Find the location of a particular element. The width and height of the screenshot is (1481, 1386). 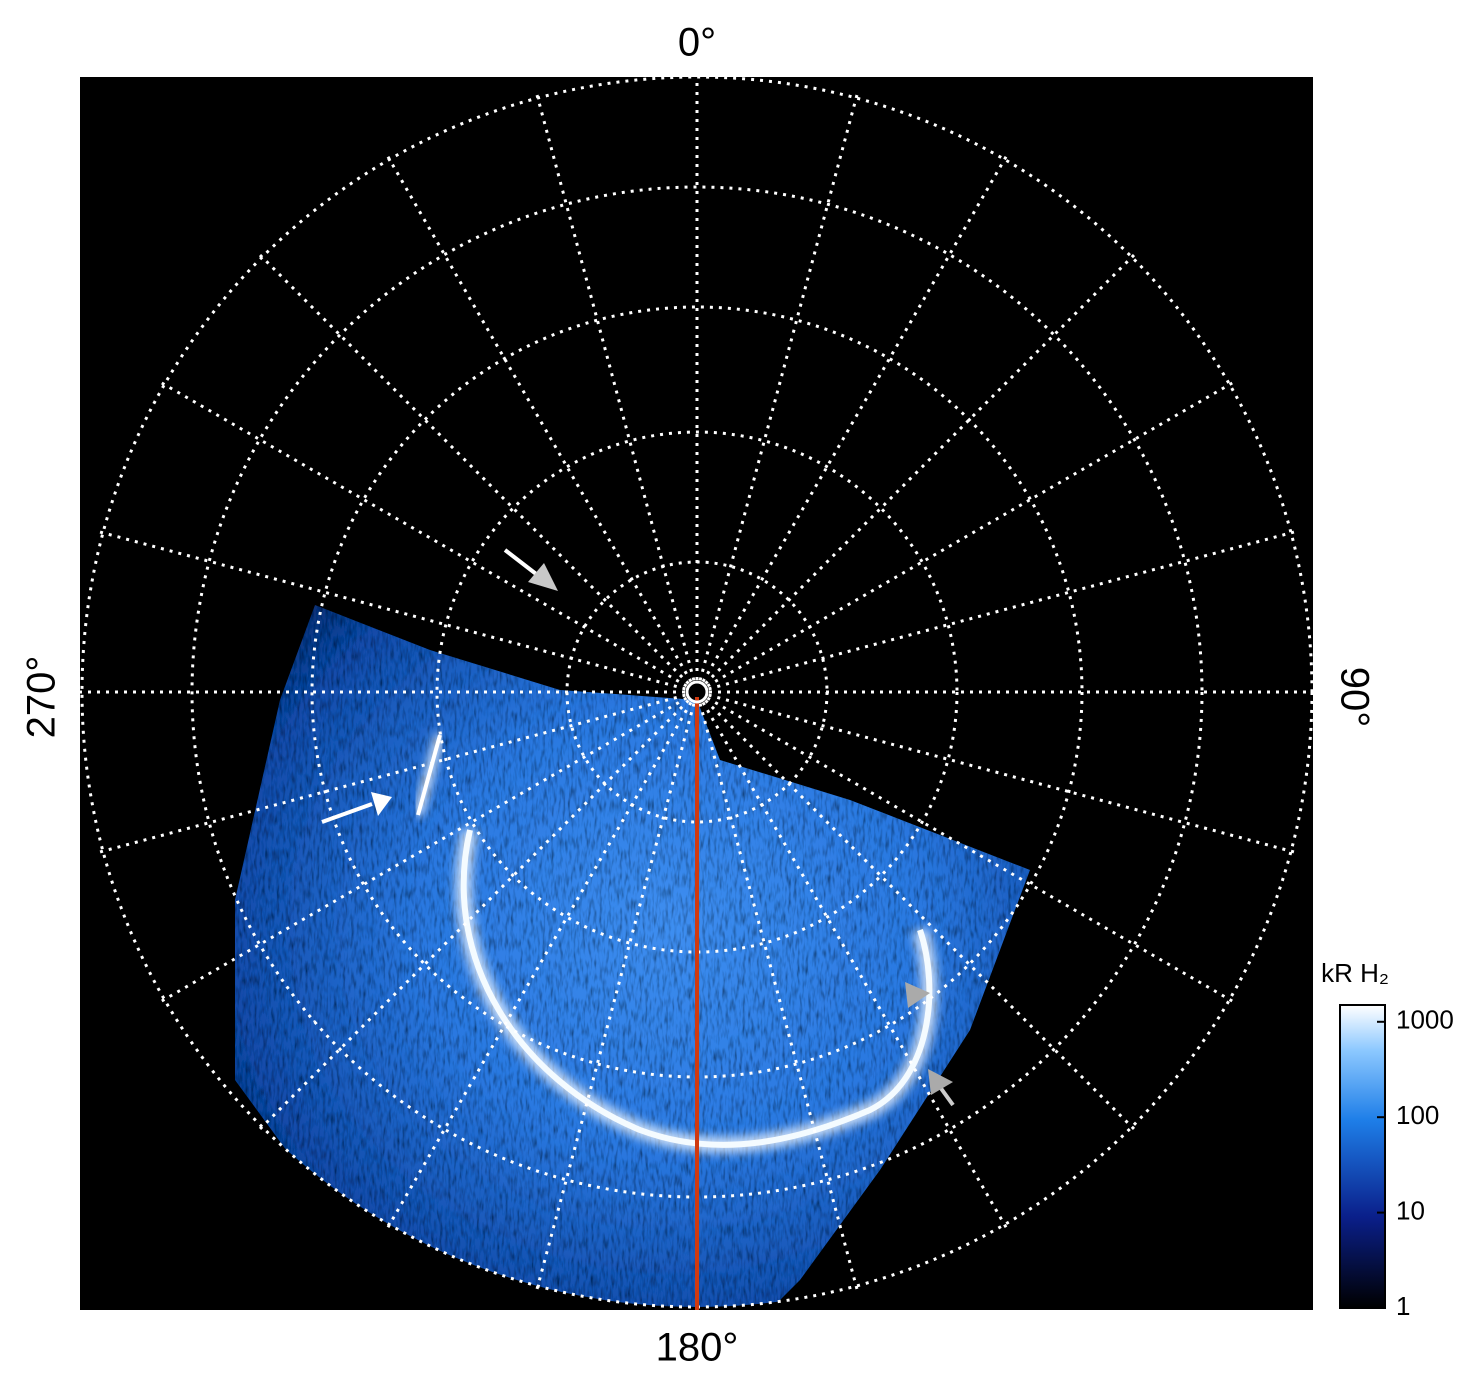

colorbar-tick-label: 10 is located at coordinates (1410, 1210).